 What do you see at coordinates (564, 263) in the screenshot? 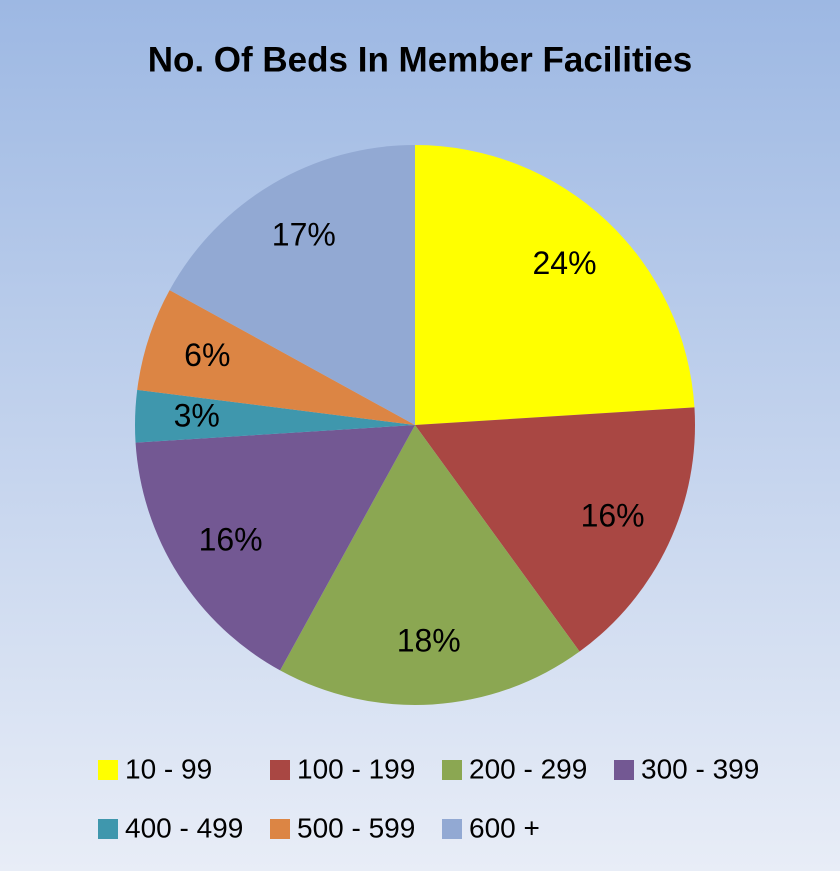
I see `data-label: 24%` at bounding box center [564, 263].